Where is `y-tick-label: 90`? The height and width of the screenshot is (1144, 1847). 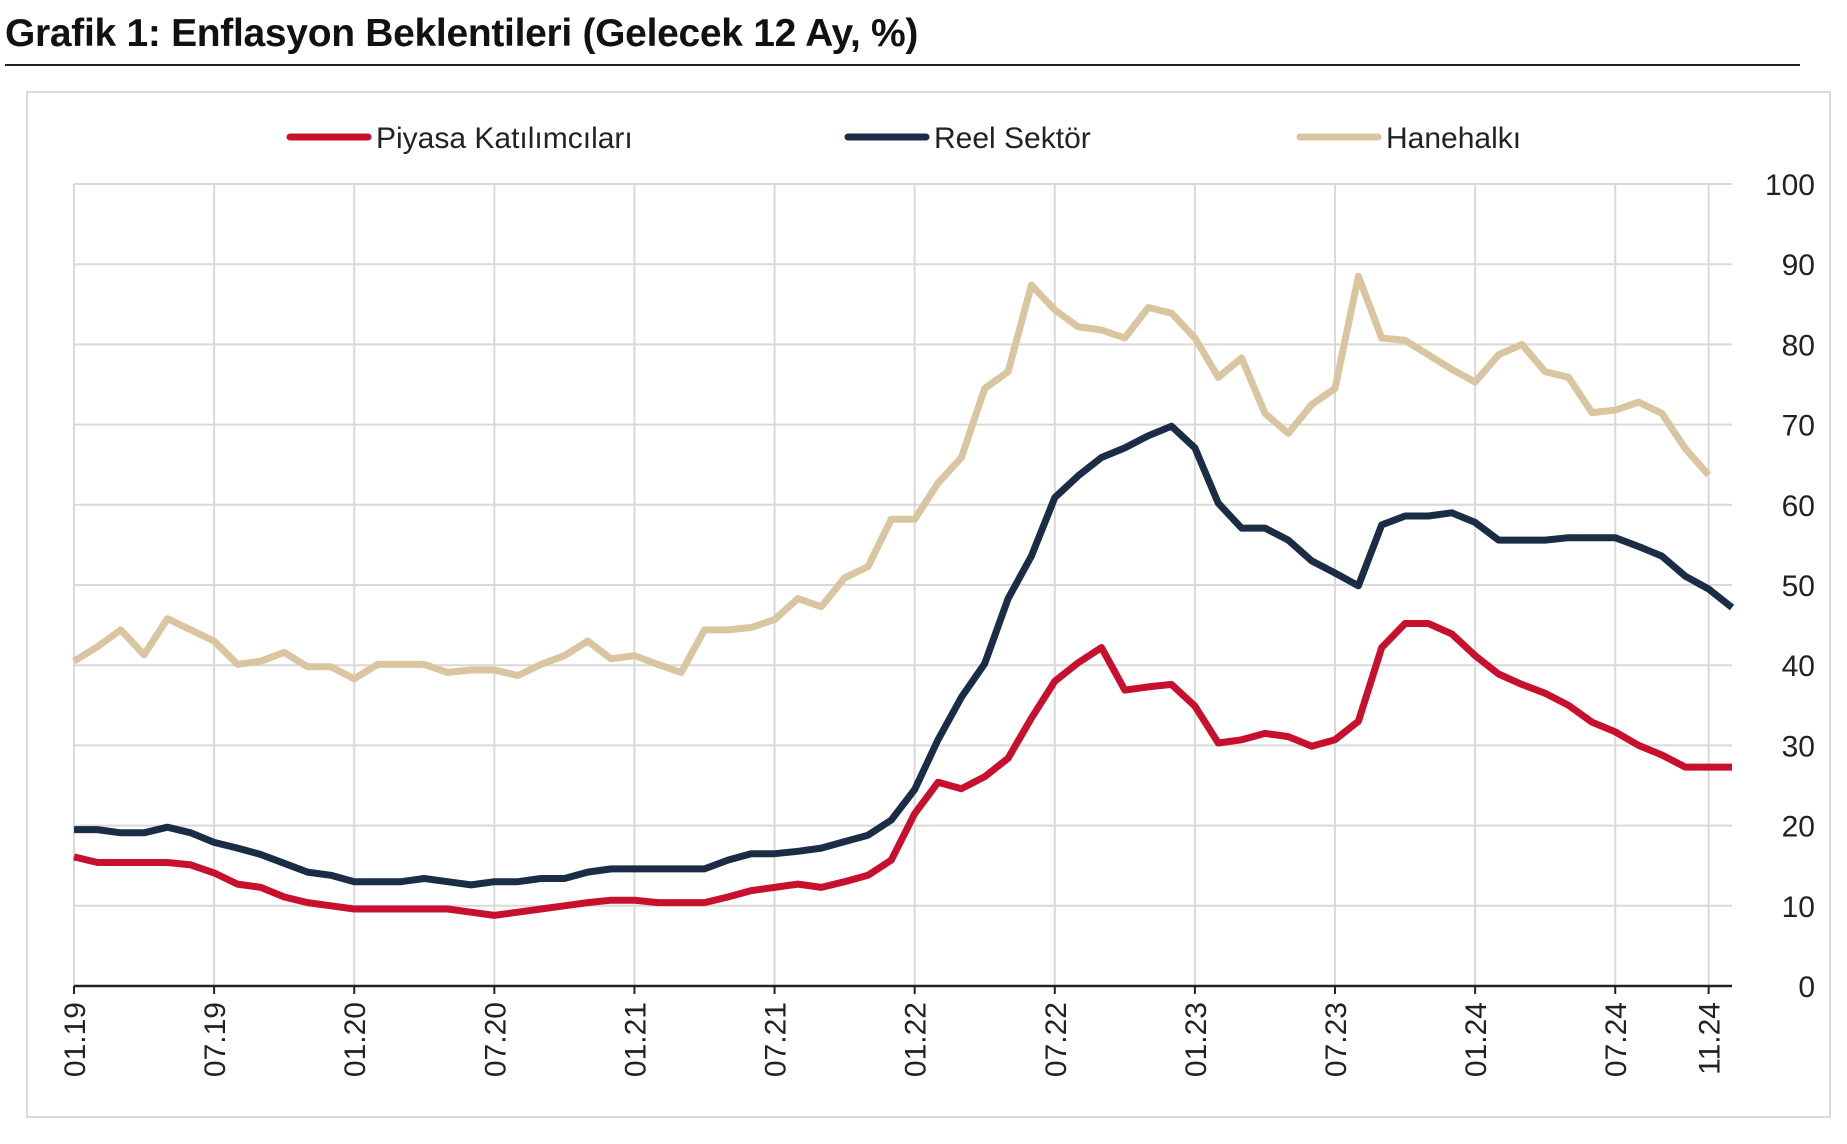
y-tick-label: 90 is located at coordinates (1798, 265).